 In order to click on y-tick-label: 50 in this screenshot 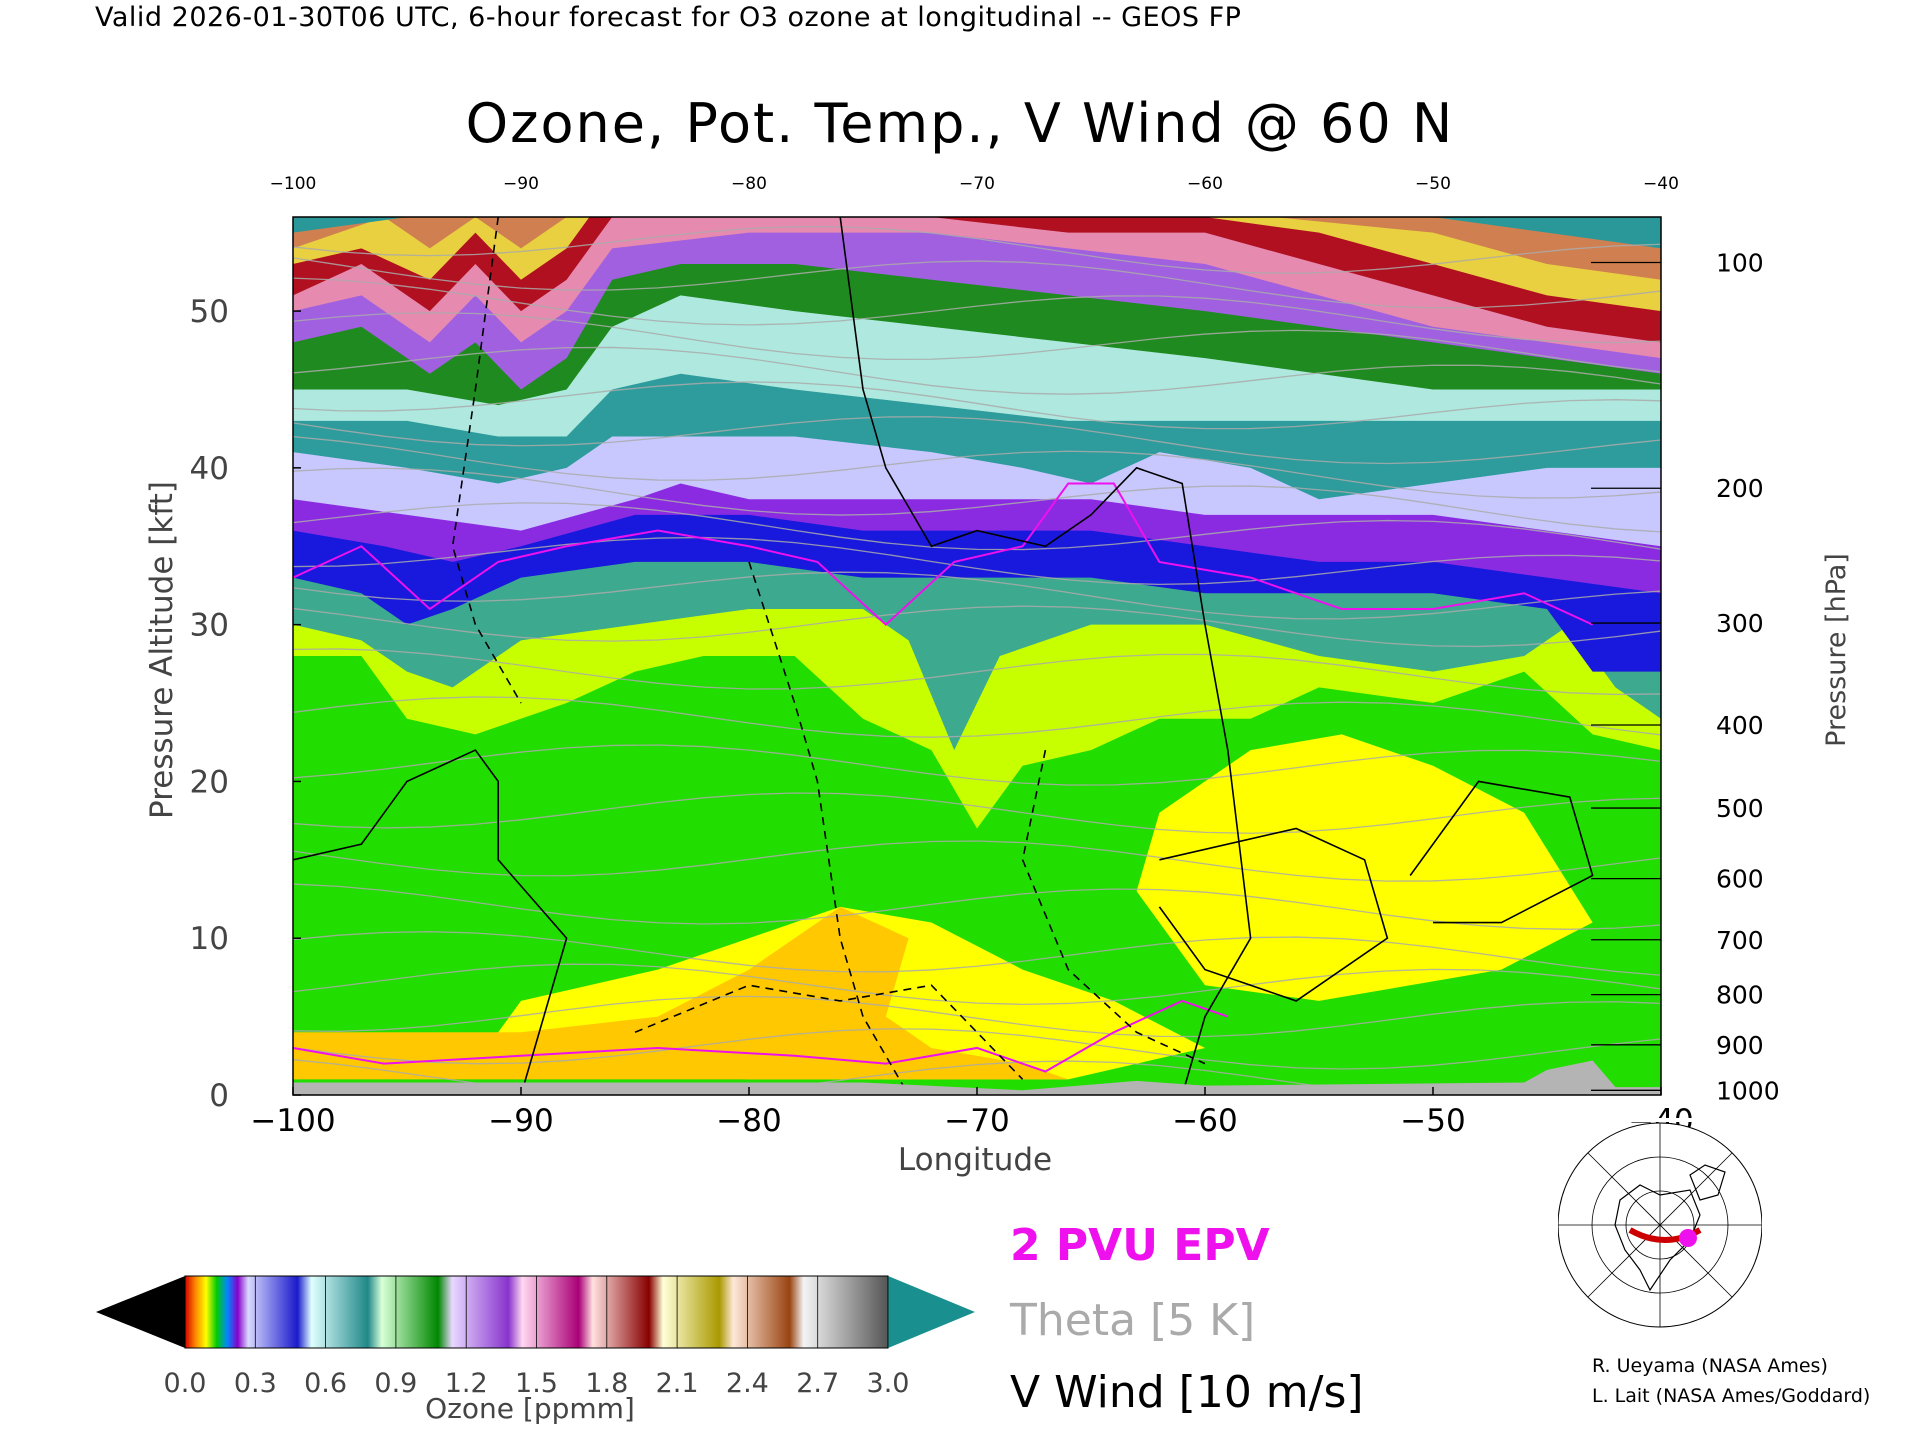, I will do `click(209, 312)`.